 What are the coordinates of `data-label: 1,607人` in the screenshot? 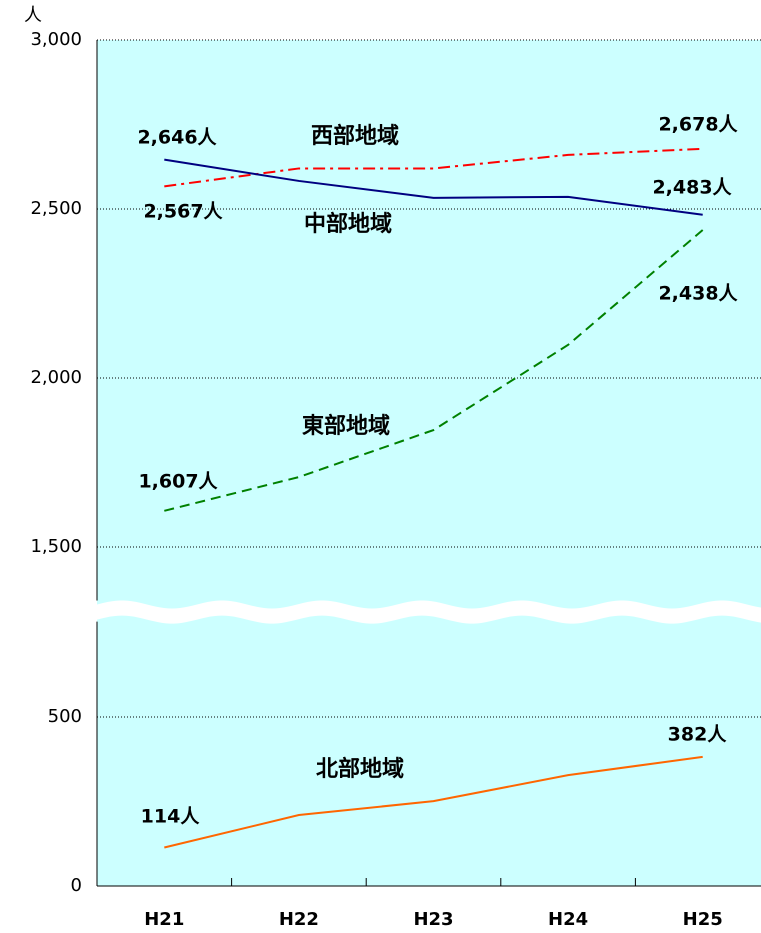 It's located at (178, 482).